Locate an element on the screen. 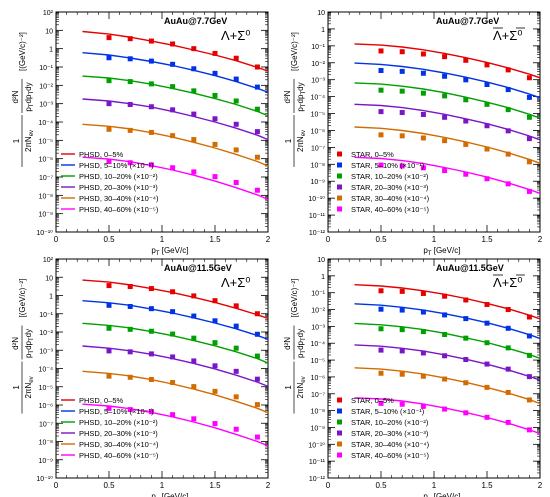 This screenshot has height=497, width=550. x-tick-label: 0 is located at coordinates (328, 239).